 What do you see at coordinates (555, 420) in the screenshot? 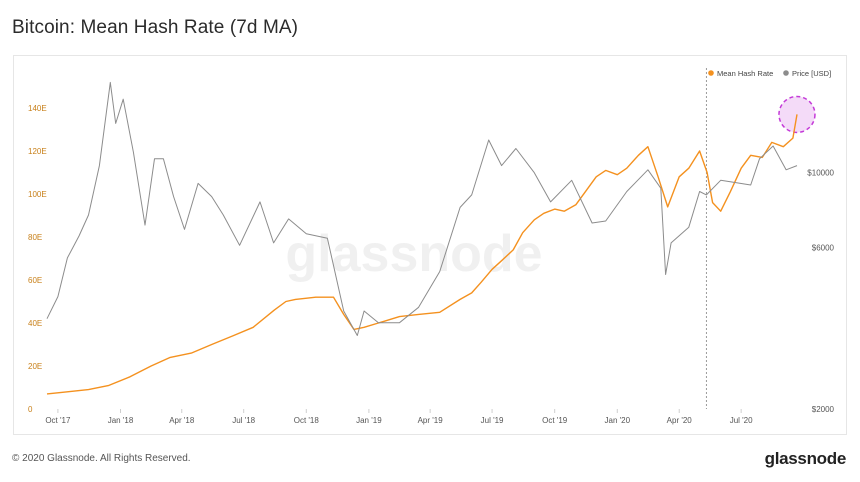
I see `x-tick-label: Oct '19` at bounding box center [555, 420].